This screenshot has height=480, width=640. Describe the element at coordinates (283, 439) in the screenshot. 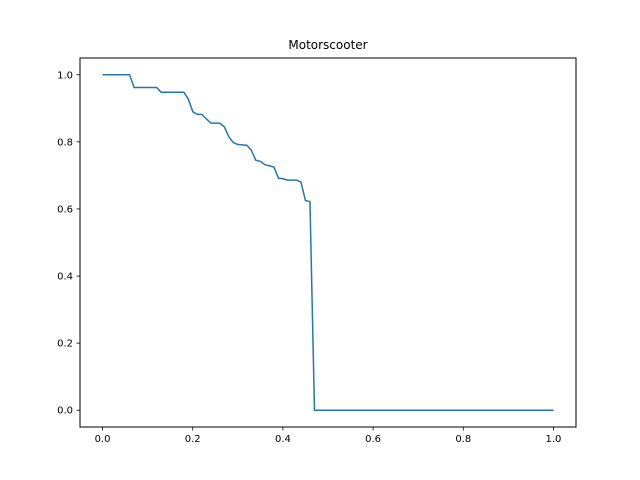

I see `x-tick-label: 0.4` at that location.